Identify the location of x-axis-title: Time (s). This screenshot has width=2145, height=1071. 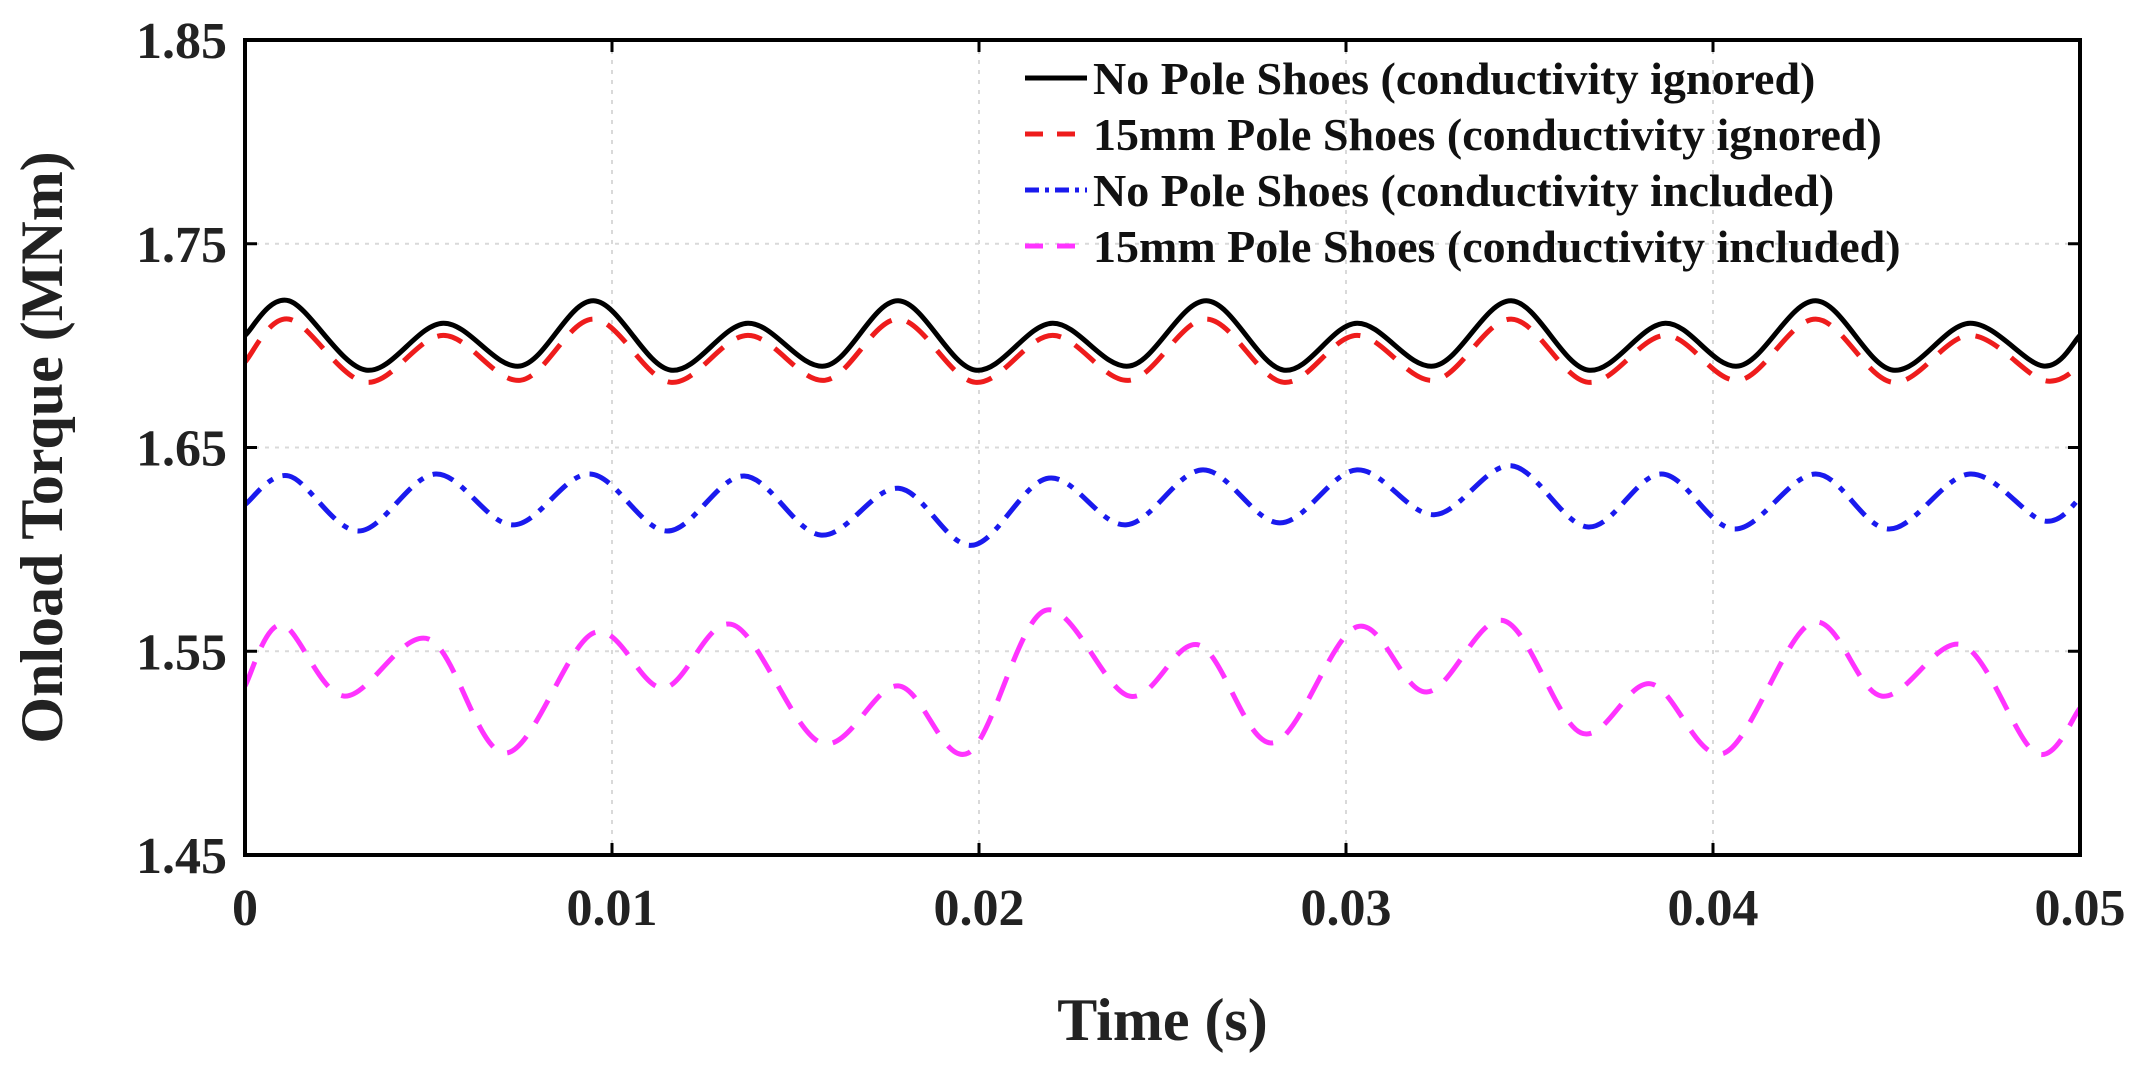
(1162, 1020).